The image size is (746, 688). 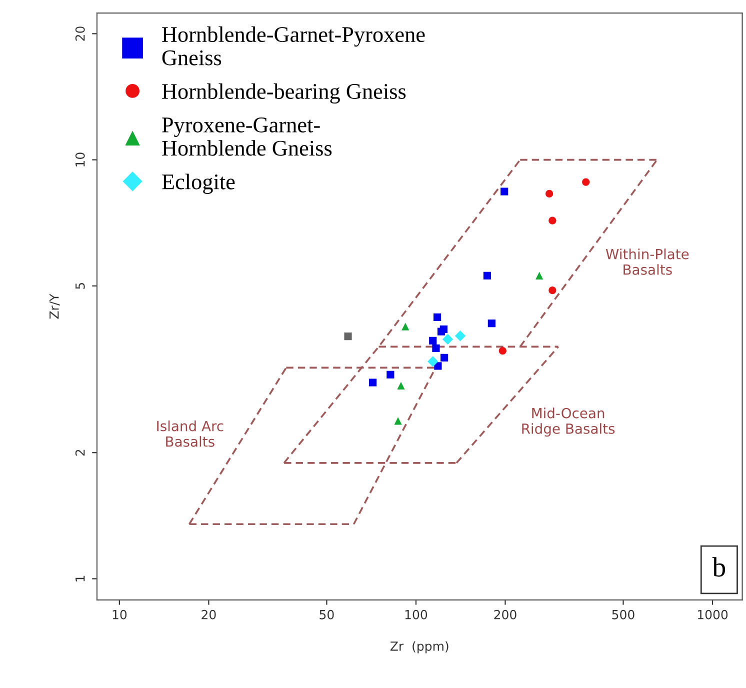 I want to click on legend-label: Hornblende-bearing Gneiss, so click(x=284, y=93).